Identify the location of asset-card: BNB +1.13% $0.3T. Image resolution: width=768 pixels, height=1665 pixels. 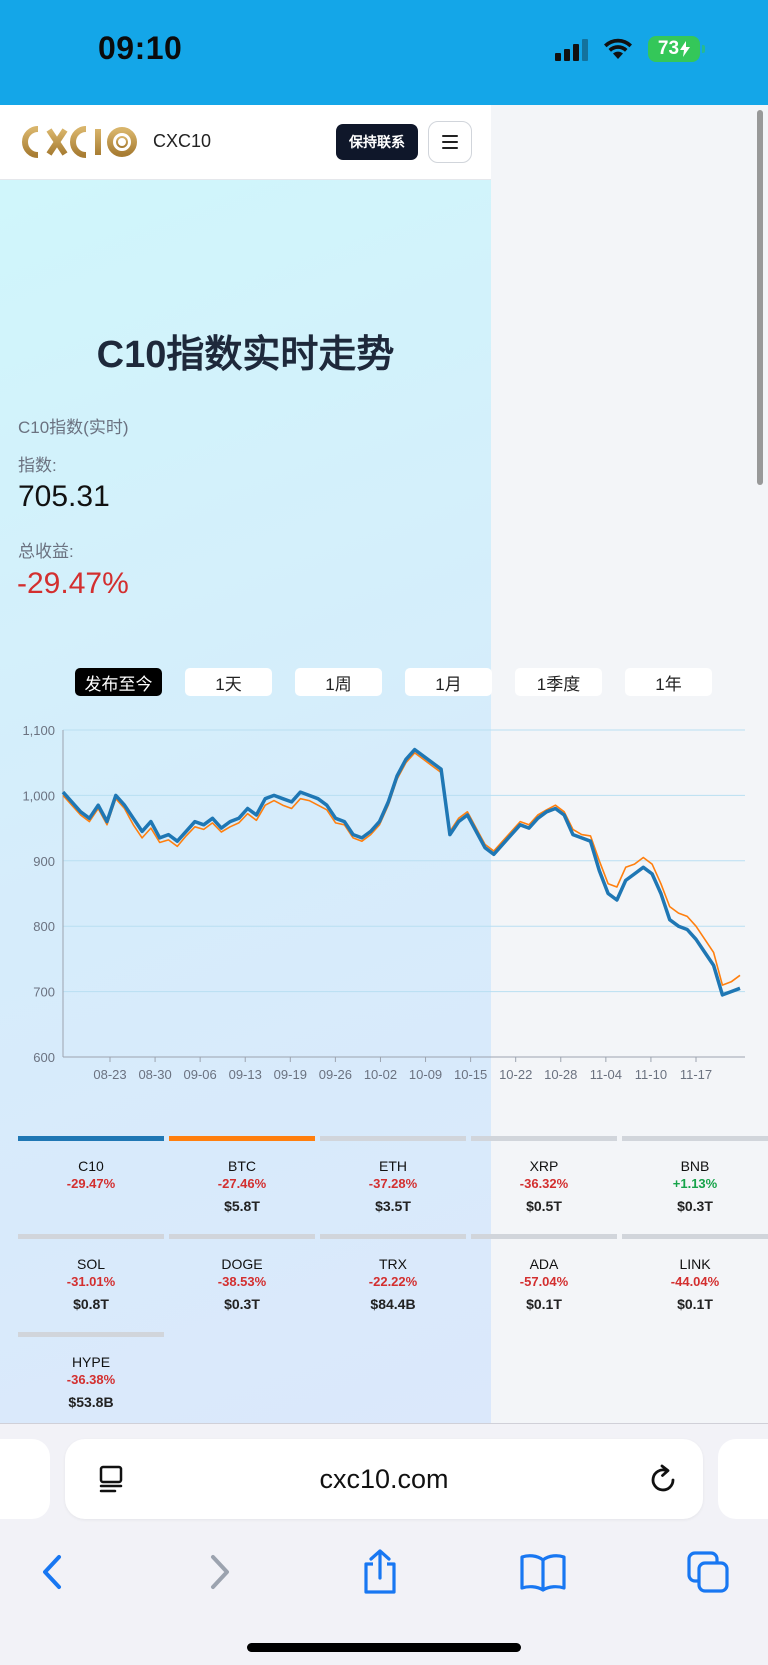
(695, 1181).